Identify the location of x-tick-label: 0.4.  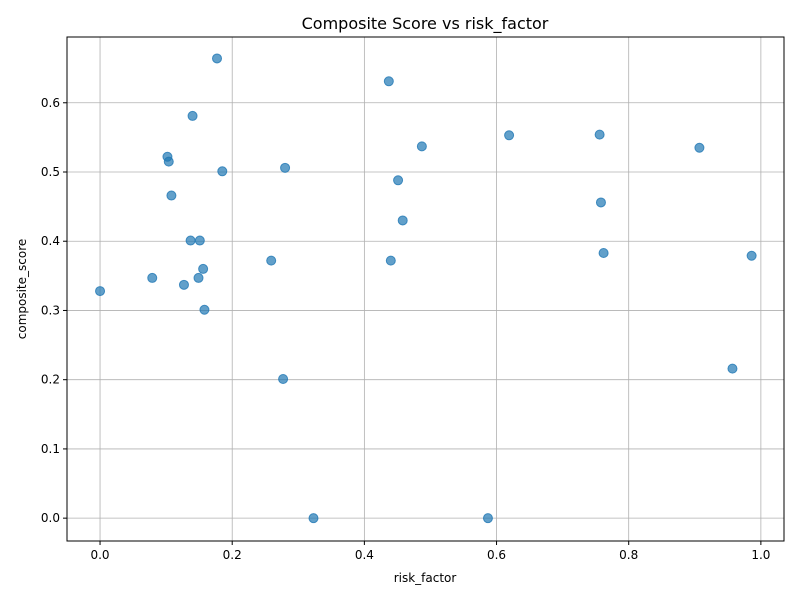
(364, 555).